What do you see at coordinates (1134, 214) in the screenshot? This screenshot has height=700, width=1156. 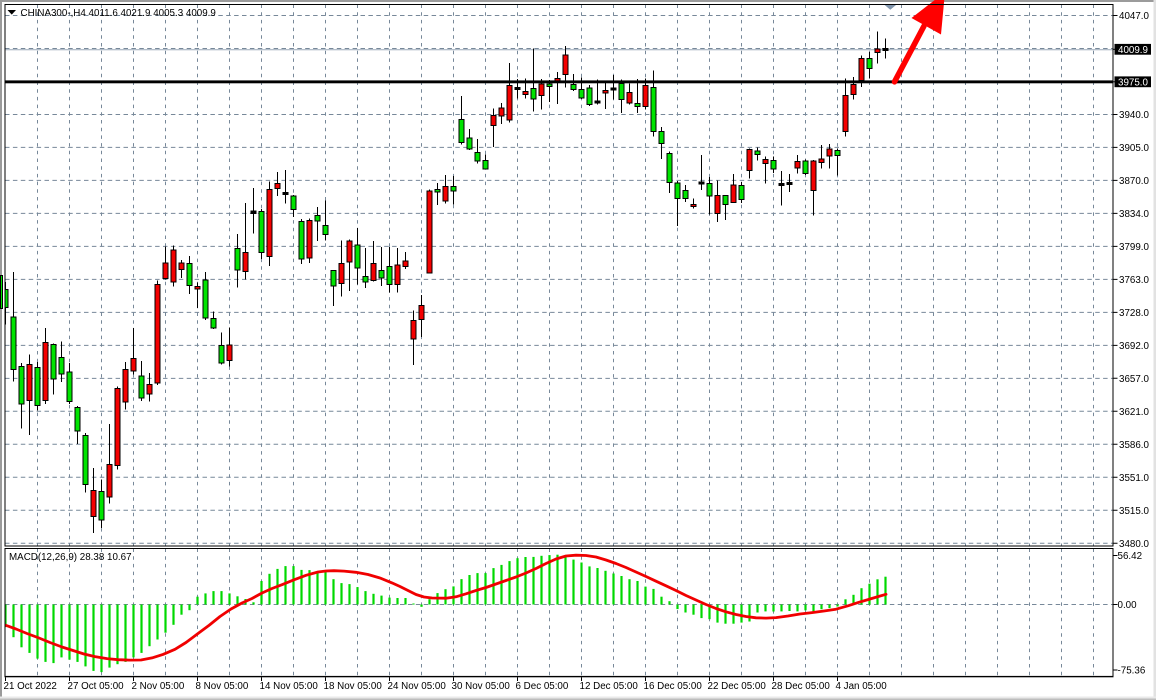 I see `svg-text: 3834.0` at bounding box center [1134, 214].